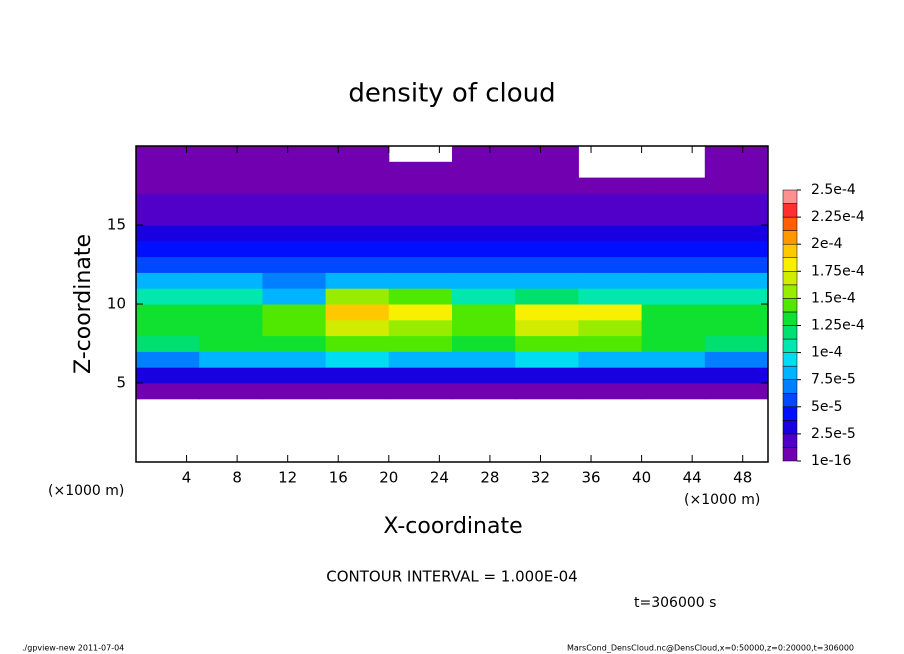 The width and height of the screenshot is (904, 654). I want to click on colorbar-label: 5e-5, so click(826, 407).